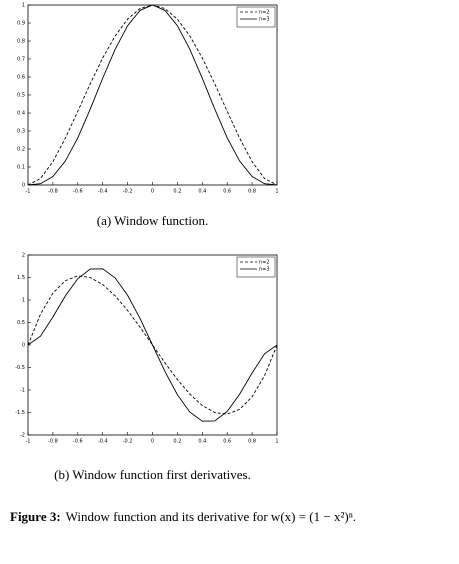  What do you see at coordinates (21, 60) in the screenshot?
I see `y-tick-label: 0.7` at bounding box center [21, 60].